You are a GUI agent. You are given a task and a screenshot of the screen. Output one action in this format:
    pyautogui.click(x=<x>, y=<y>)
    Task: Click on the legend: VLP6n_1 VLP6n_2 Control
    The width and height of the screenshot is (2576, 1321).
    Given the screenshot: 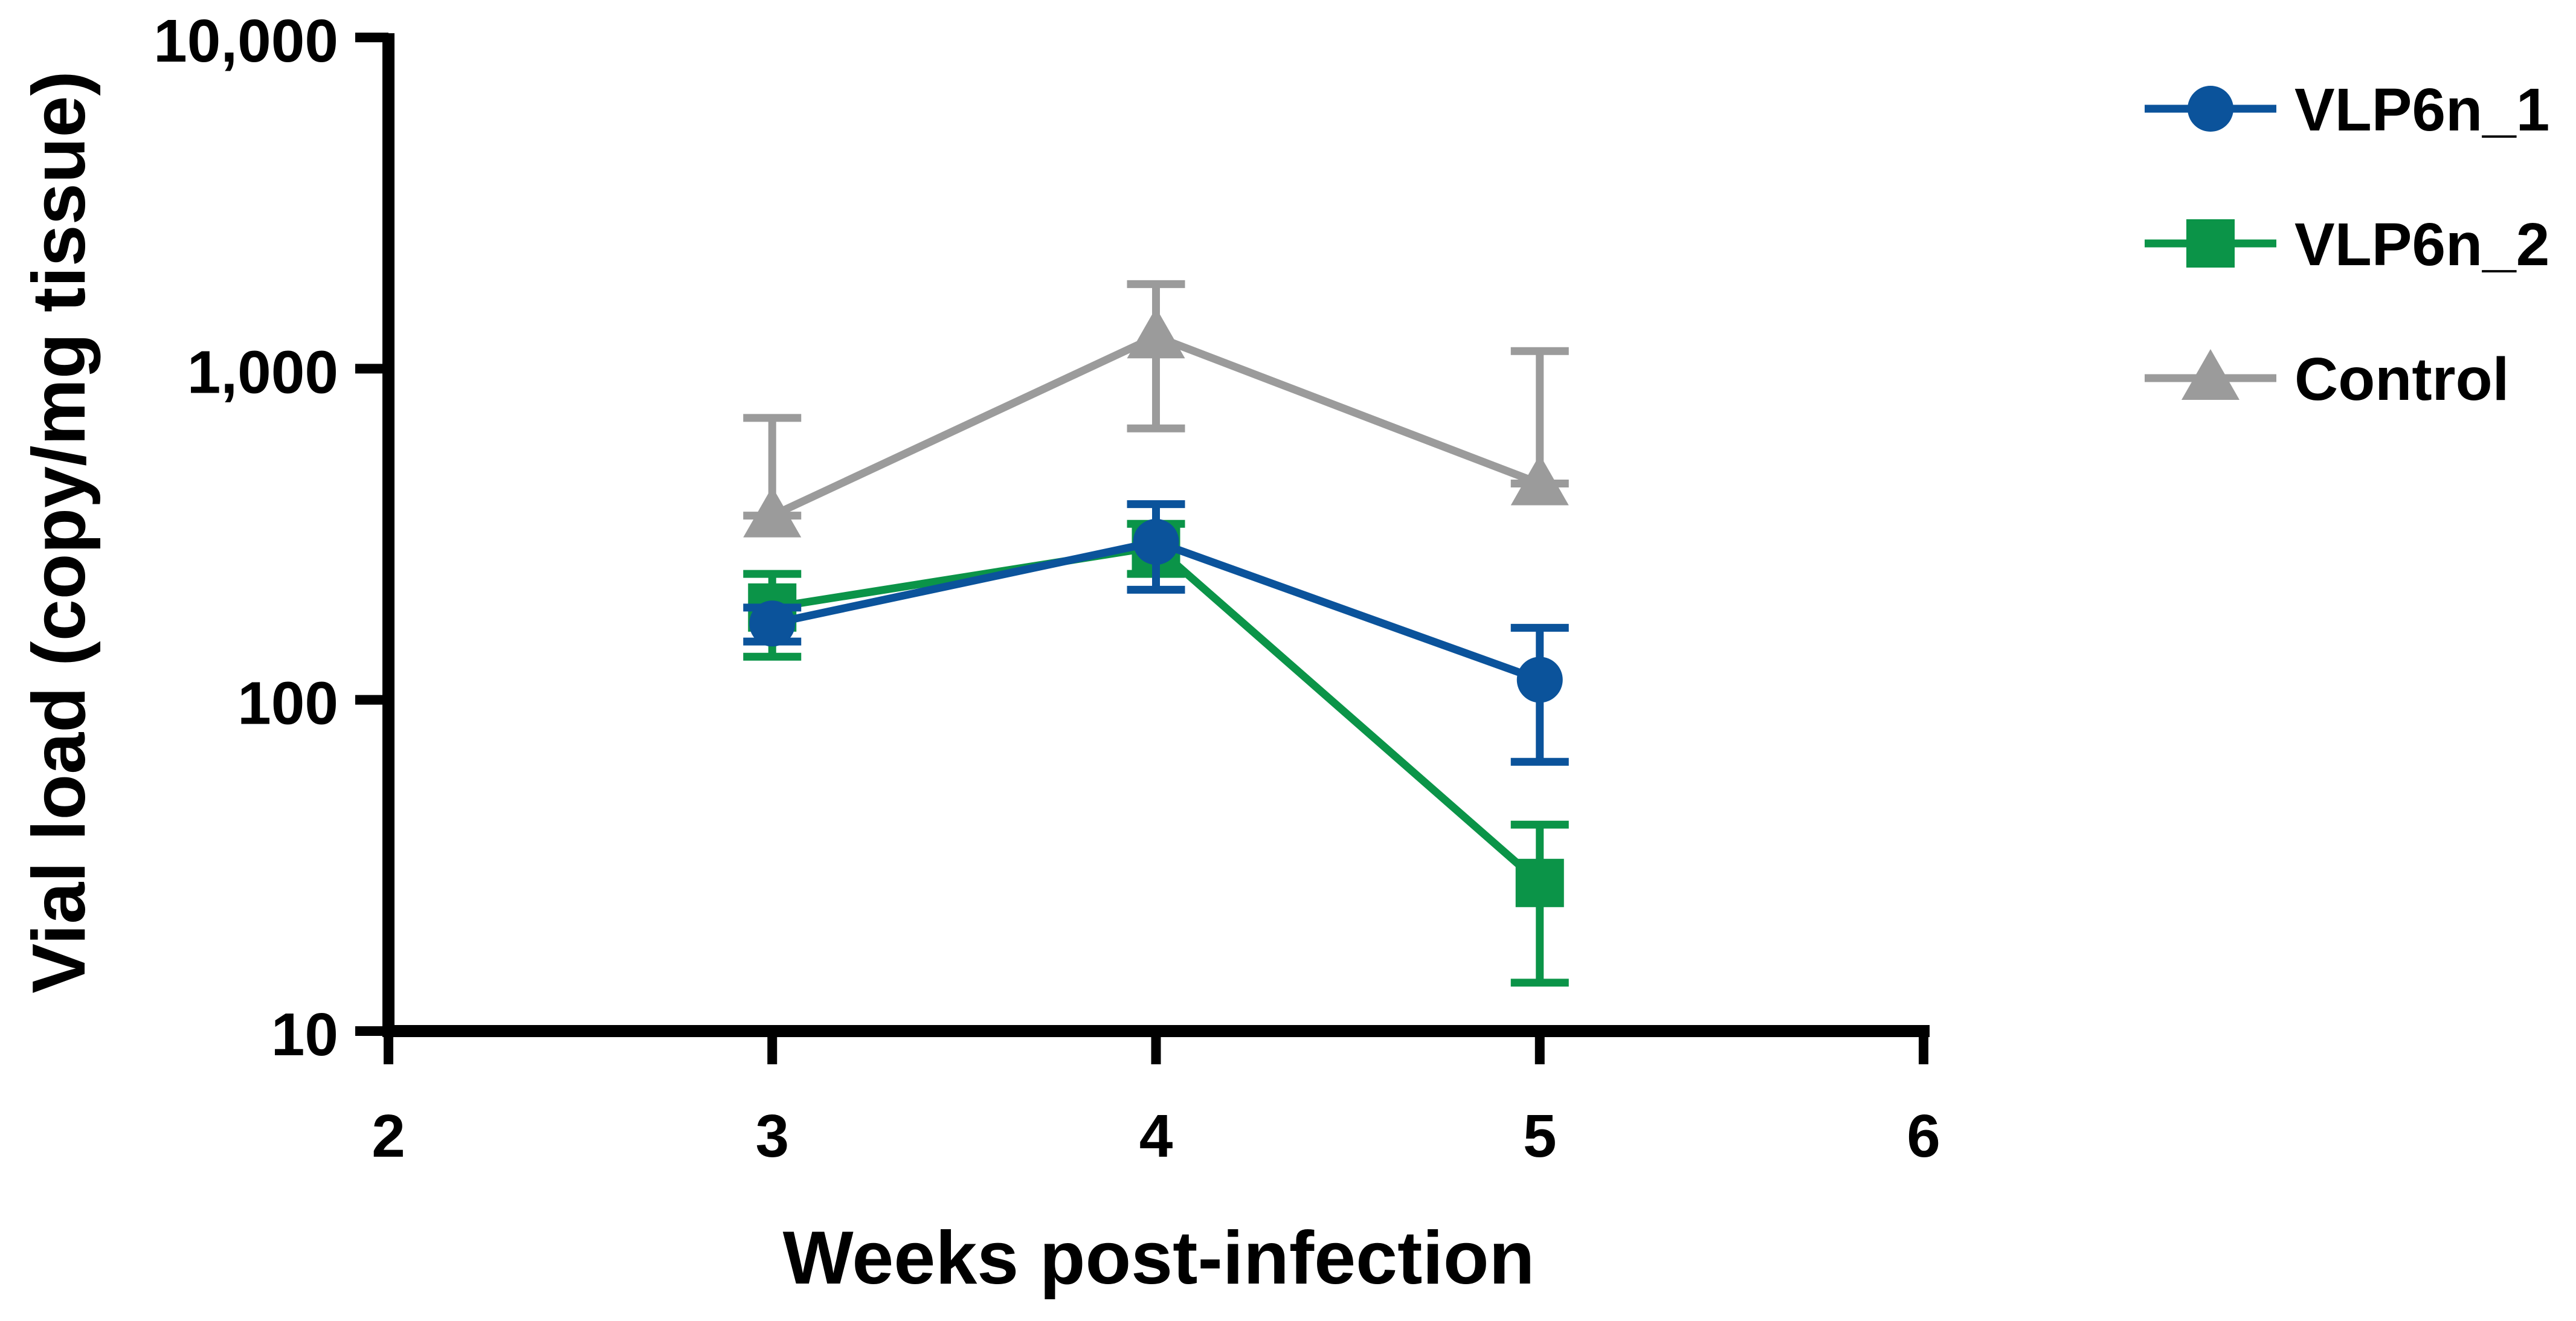 What is the action you would take?
    pyautogui.click(x=2347, y=244)
    